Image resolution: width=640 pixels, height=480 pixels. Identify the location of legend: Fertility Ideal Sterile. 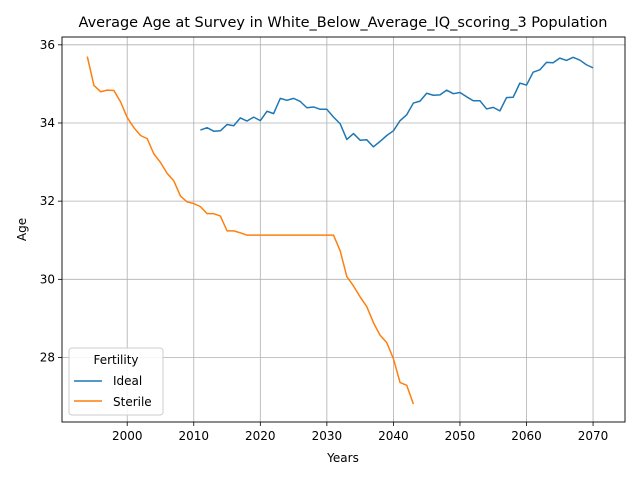
(116, 381).